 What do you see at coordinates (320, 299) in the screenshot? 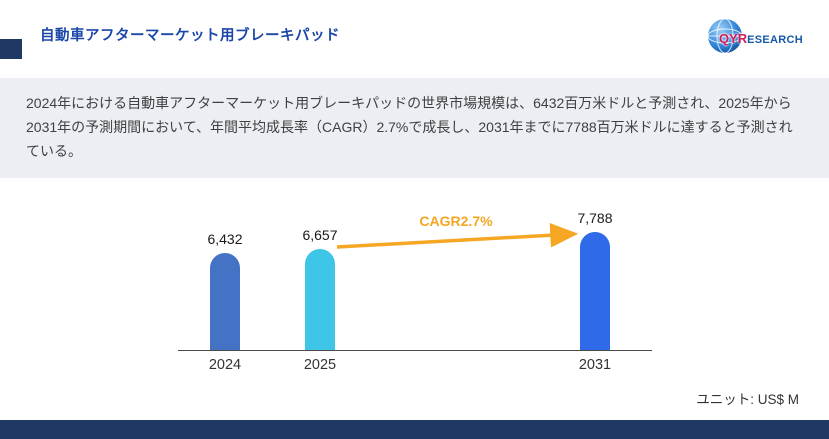
I see `bar-2025` at bounding box center [320, 299].